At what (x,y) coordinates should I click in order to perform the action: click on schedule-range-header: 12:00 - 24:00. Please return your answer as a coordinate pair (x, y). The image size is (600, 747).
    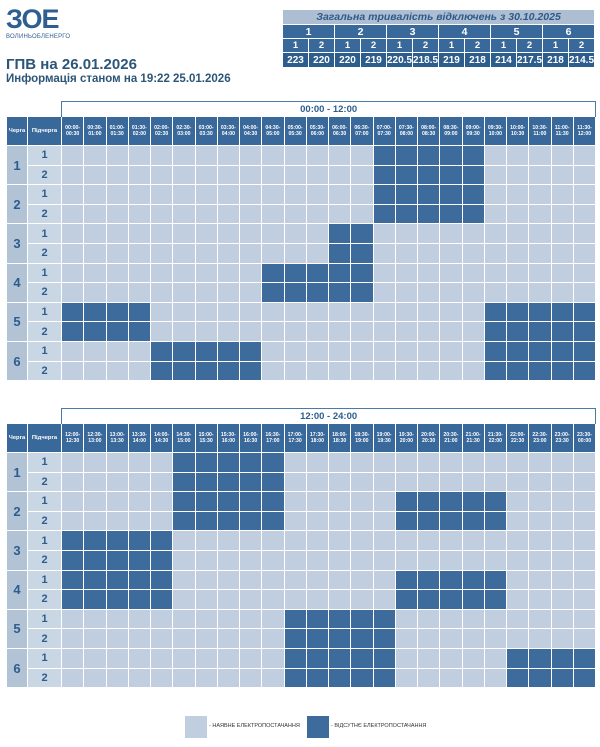
    Looking at the image, I should click on (328, 416).